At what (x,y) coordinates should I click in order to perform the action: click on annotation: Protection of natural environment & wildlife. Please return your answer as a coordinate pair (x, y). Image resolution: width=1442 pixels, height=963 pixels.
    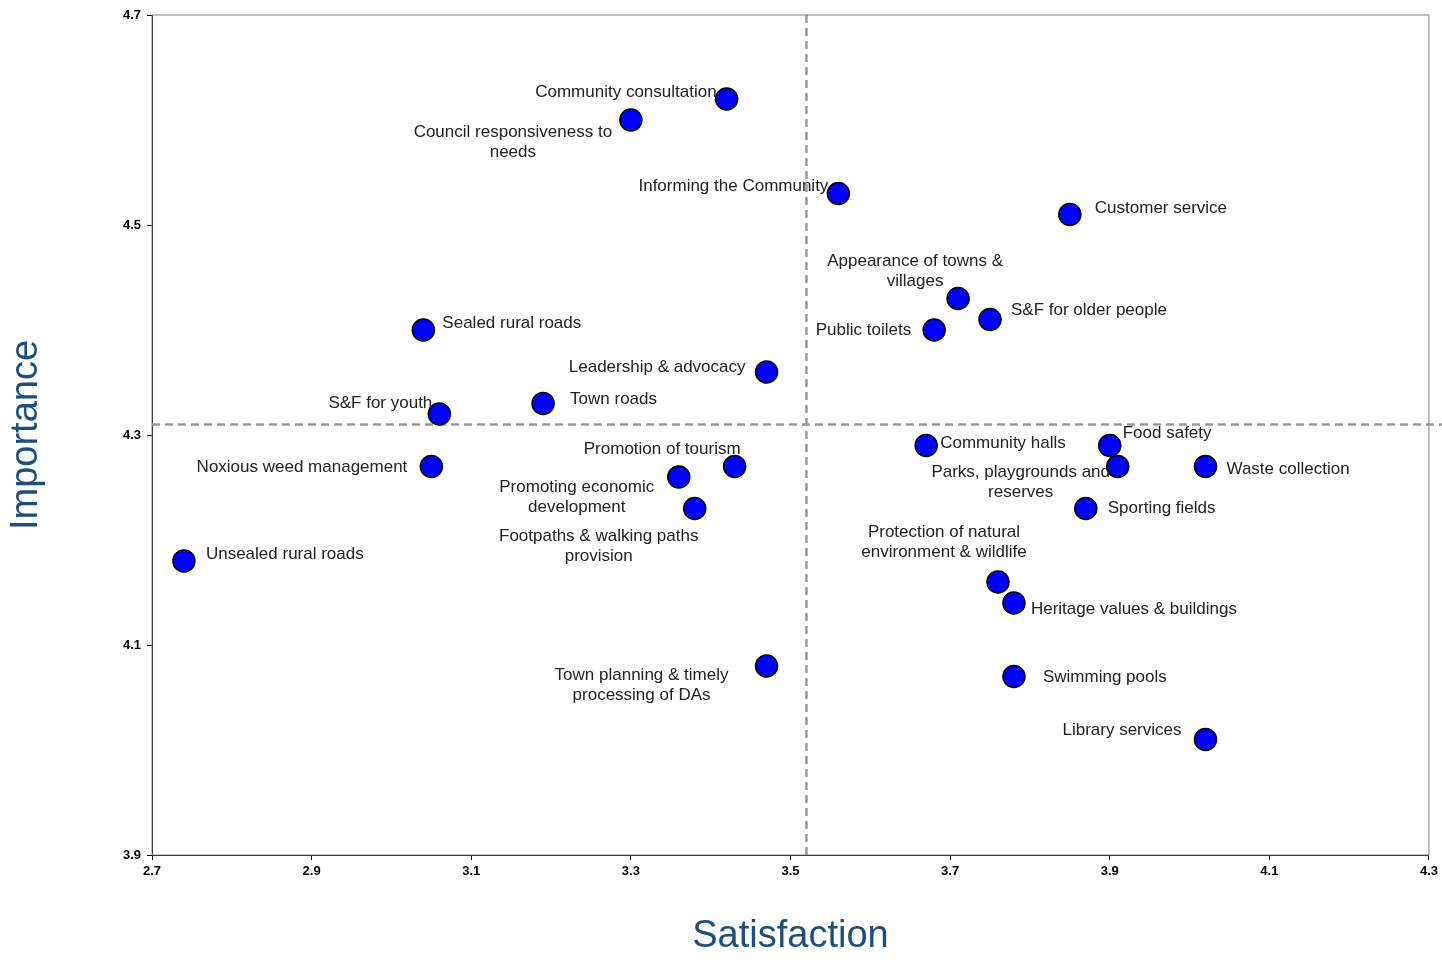
    Looking at the image, I should click on (944, 541).